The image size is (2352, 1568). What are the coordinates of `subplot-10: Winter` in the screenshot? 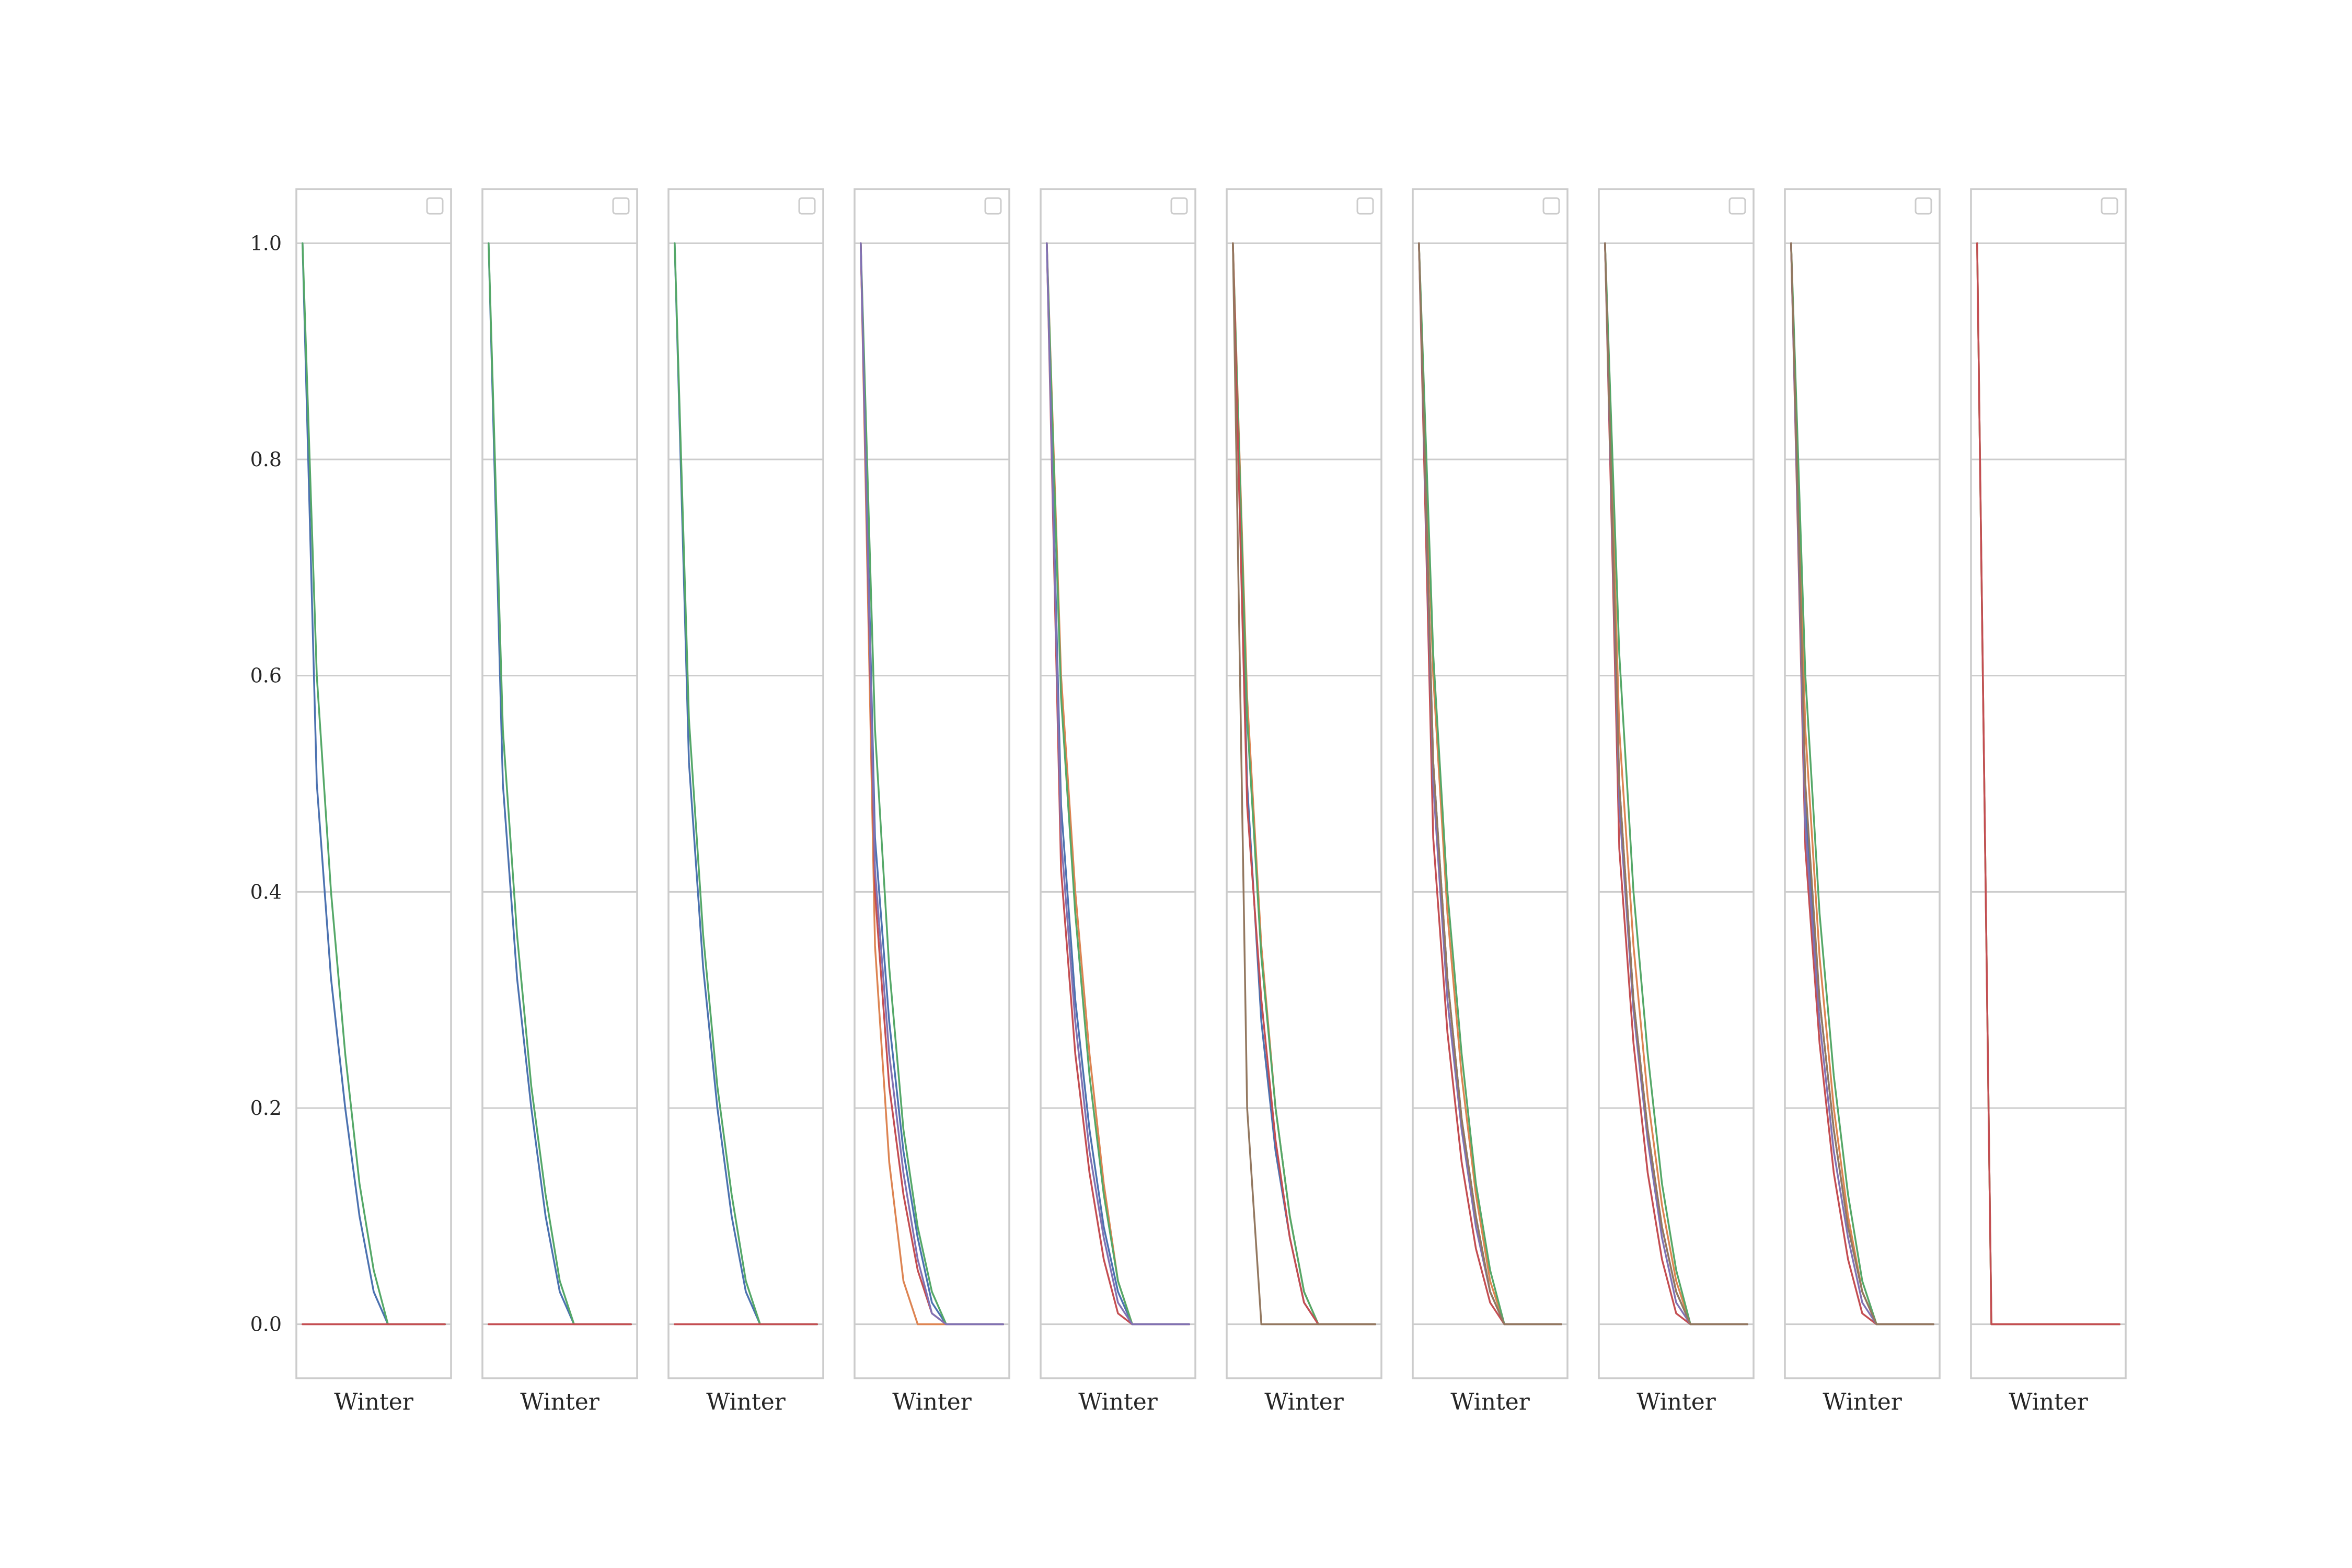 It's located at (2048, 801).